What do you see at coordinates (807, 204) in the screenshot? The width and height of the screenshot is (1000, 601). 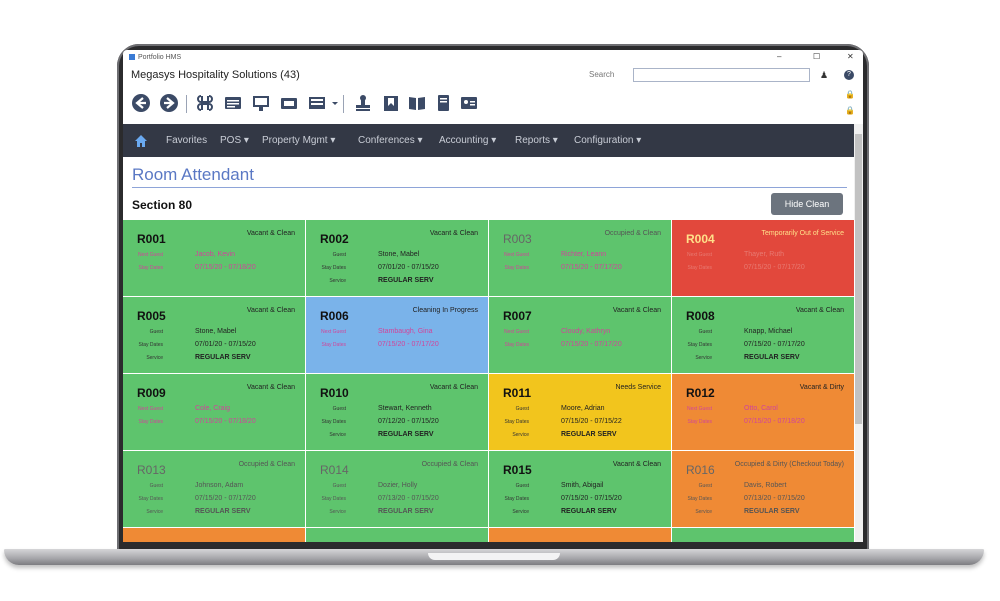 I see `hide-clean-button: Hide Clean` at bounding box center [807, 204].